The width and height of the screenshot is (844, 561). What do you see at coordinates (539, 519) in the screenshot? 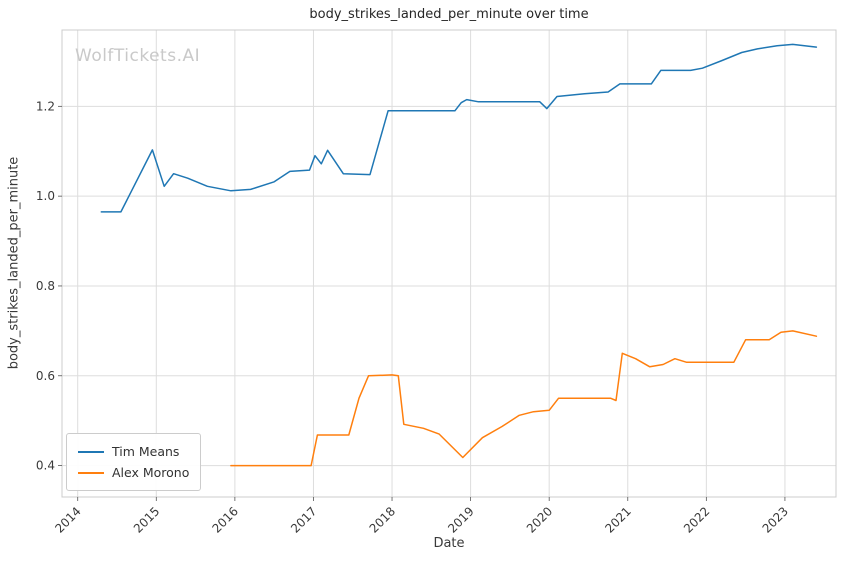
I see `x-tick-label: 2020` at bounding box center [539, 519].